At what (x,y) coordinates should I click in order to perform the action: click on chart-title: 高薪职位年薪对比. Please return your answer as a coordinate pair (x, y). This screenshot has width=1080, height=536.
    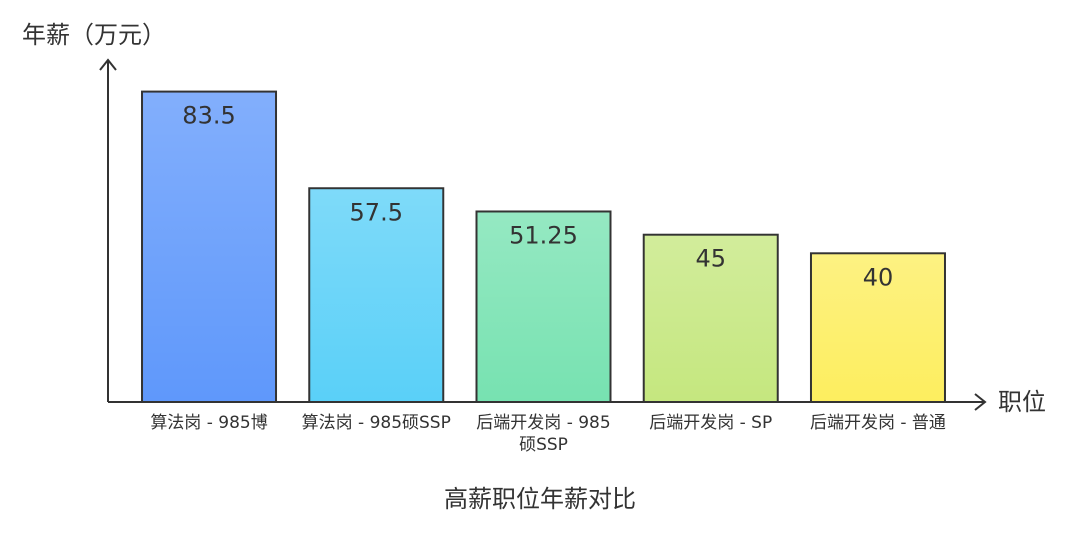
    Looking at the image, I should click on (540, 499).